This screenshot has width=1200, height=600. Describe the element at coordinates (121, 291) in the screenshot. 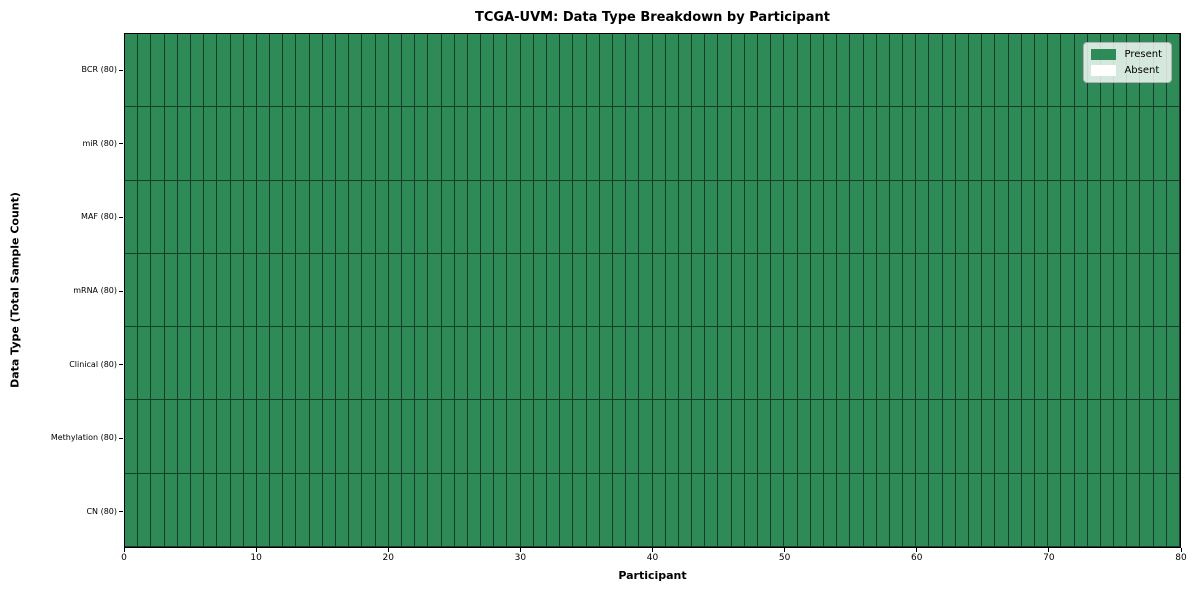

I see `y-tick-mark` at that location.